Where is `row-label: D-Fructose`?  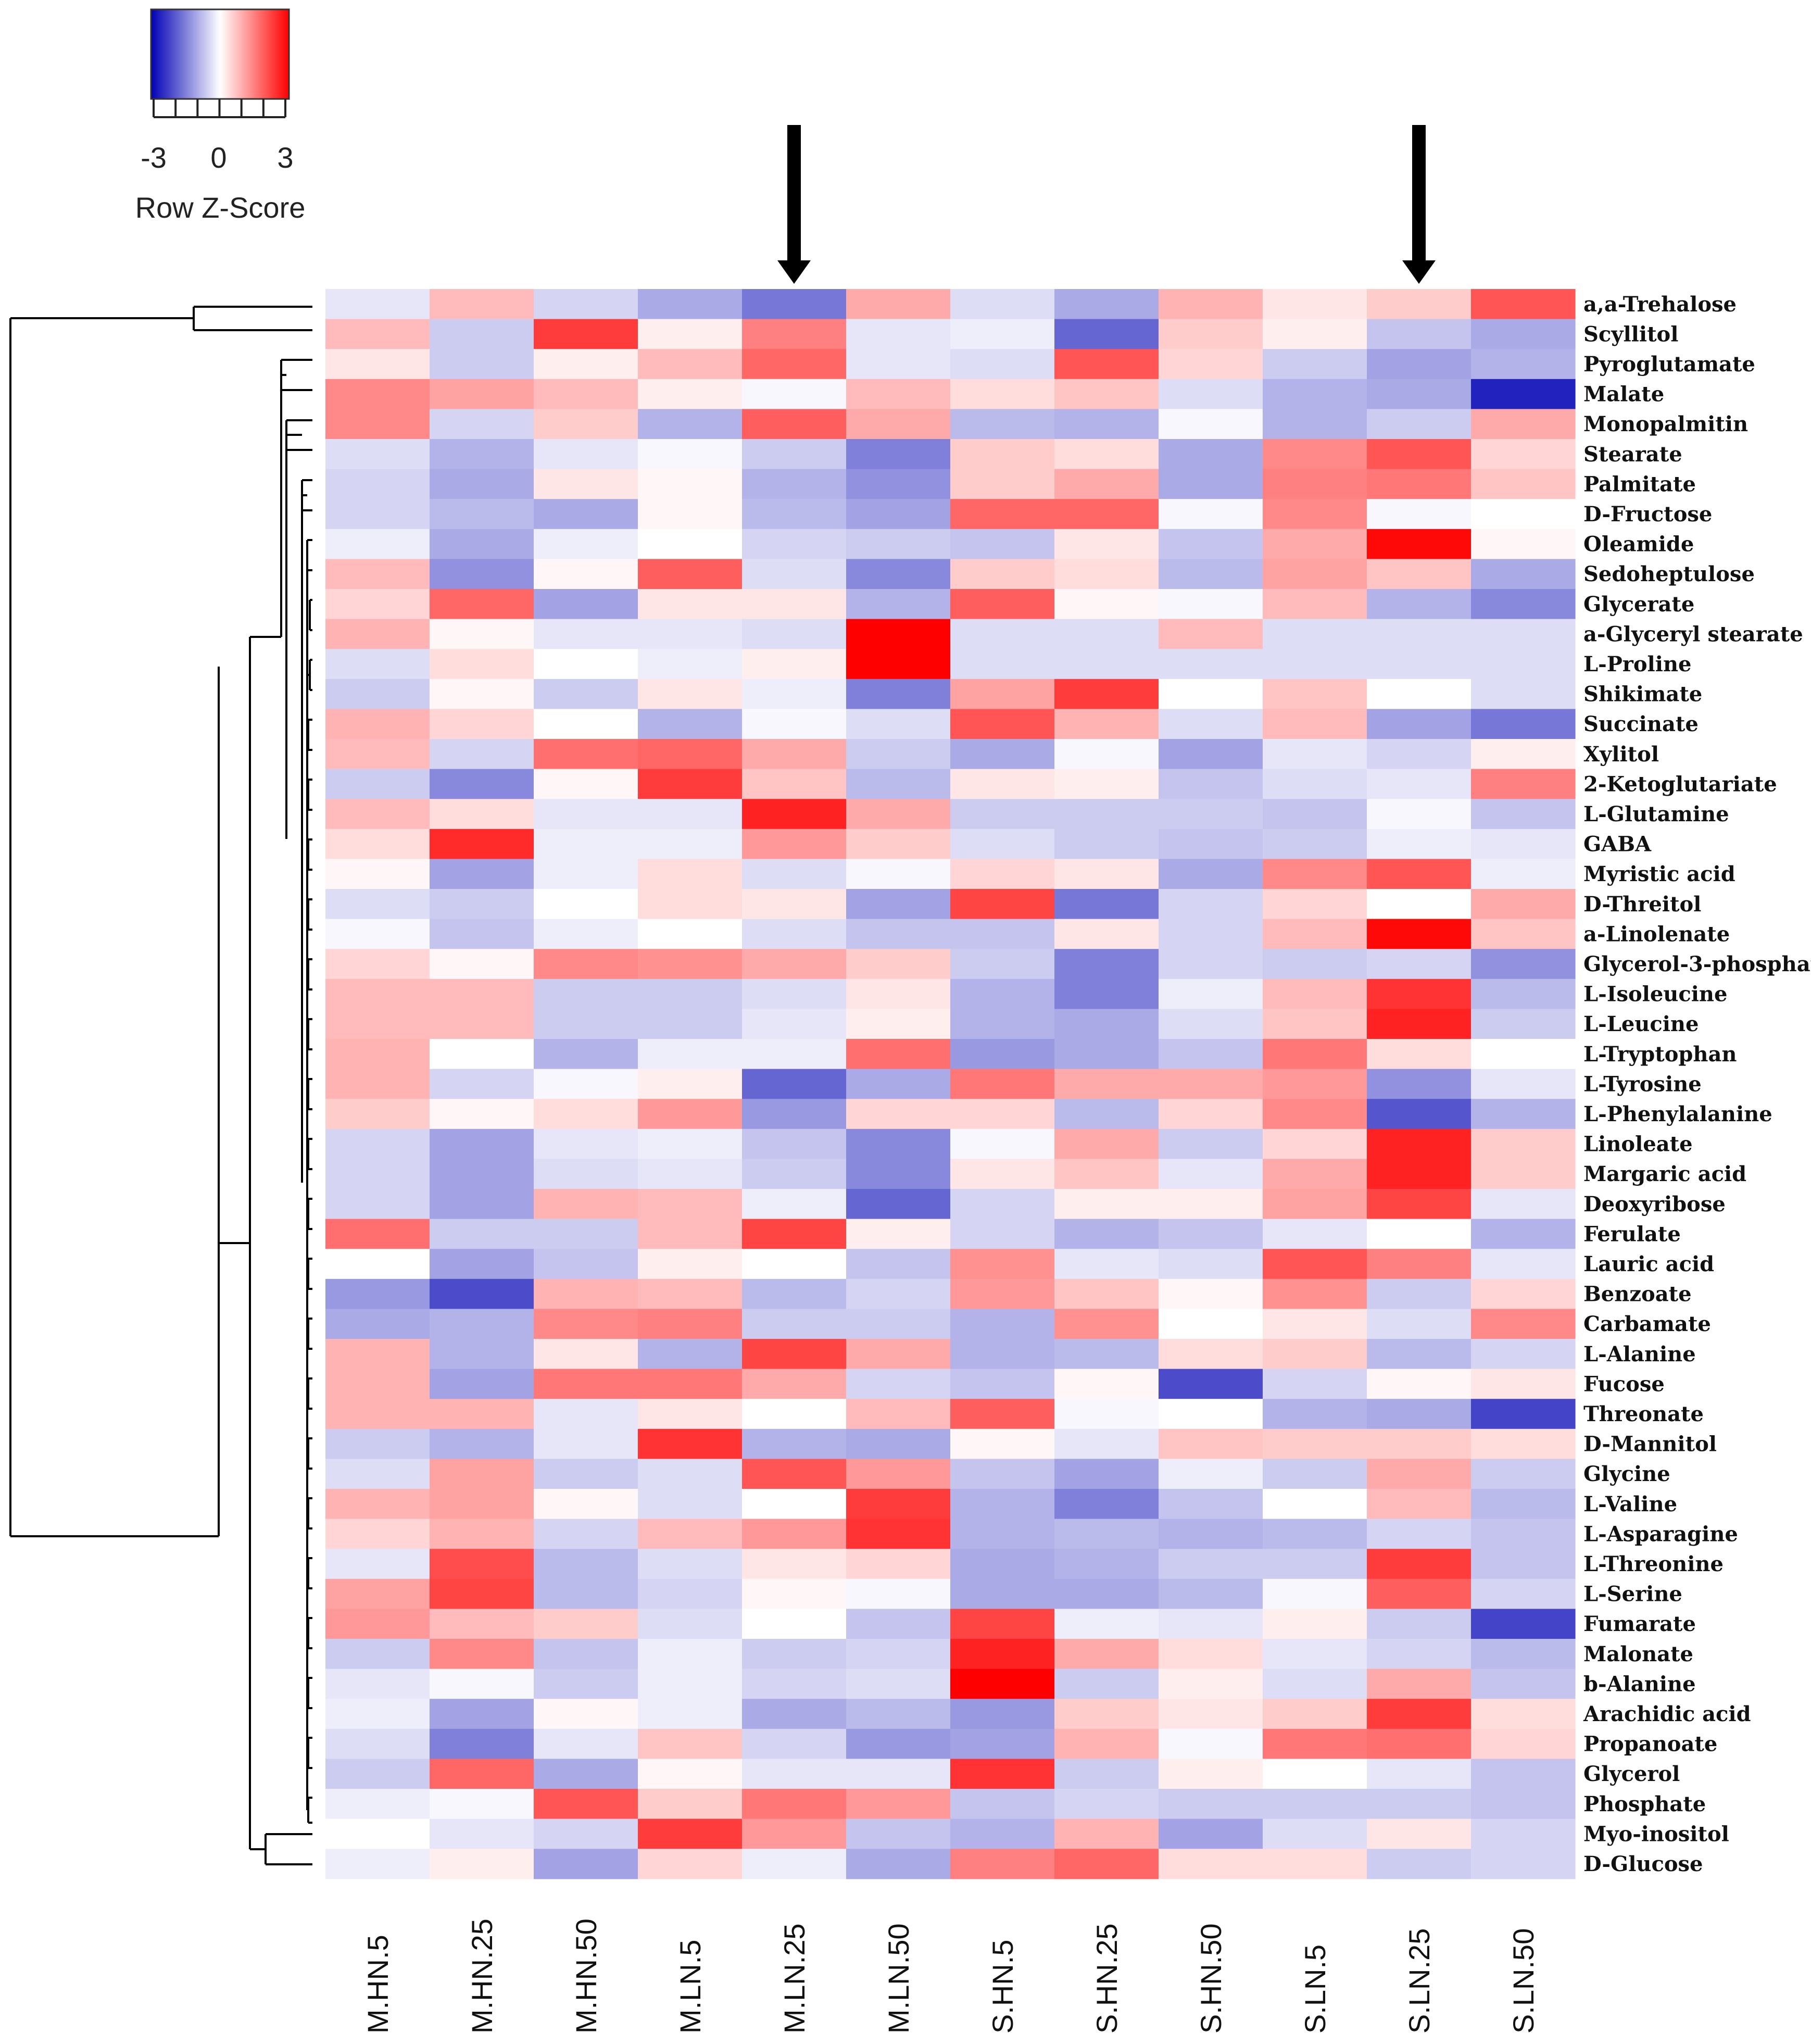 row-label: D-Fructose is located at coordinates (1647, 514).